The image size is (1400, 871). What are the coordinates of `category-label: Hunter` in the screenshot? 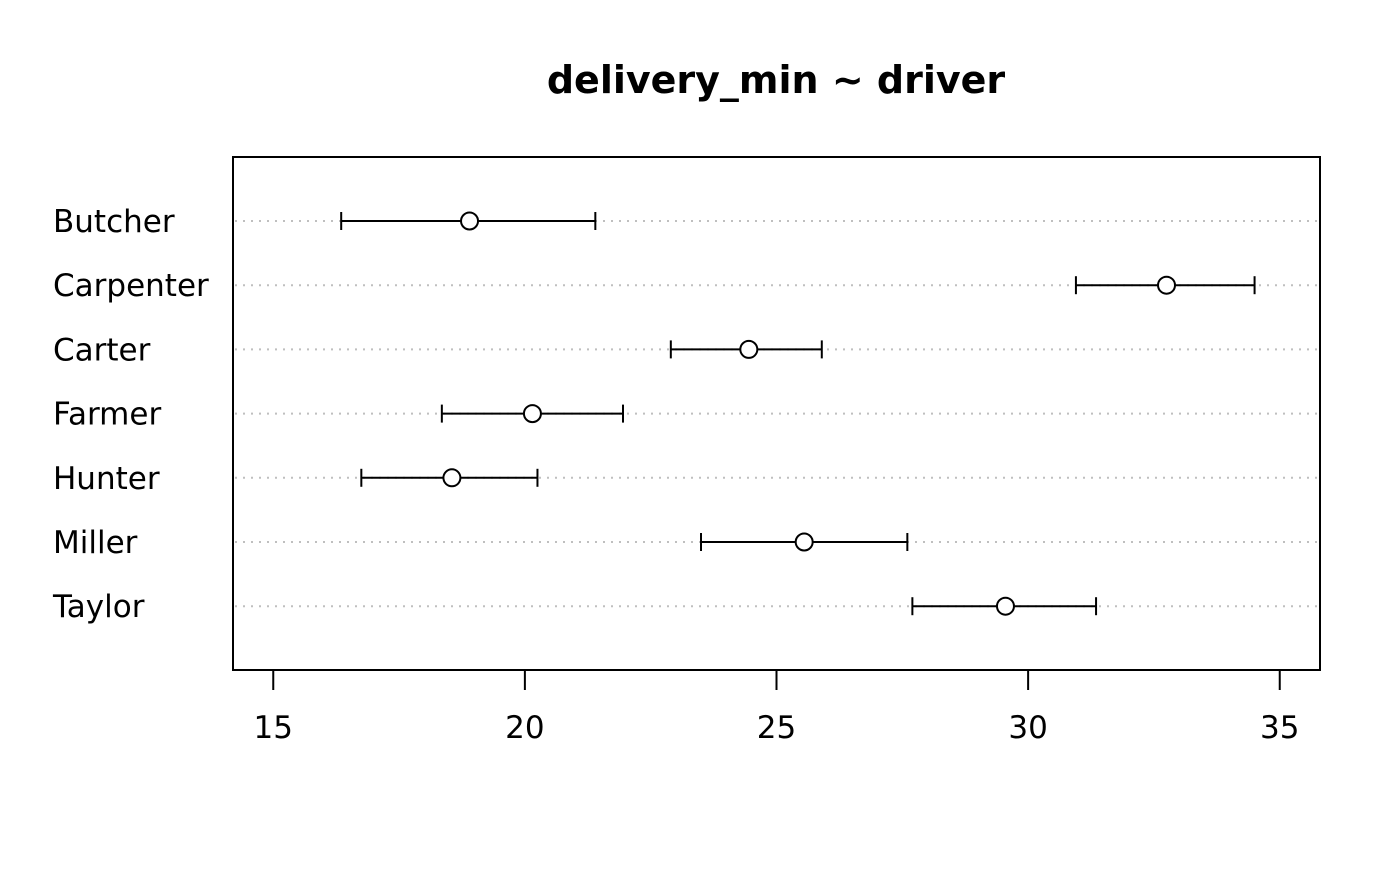 It's located at (106, 479).